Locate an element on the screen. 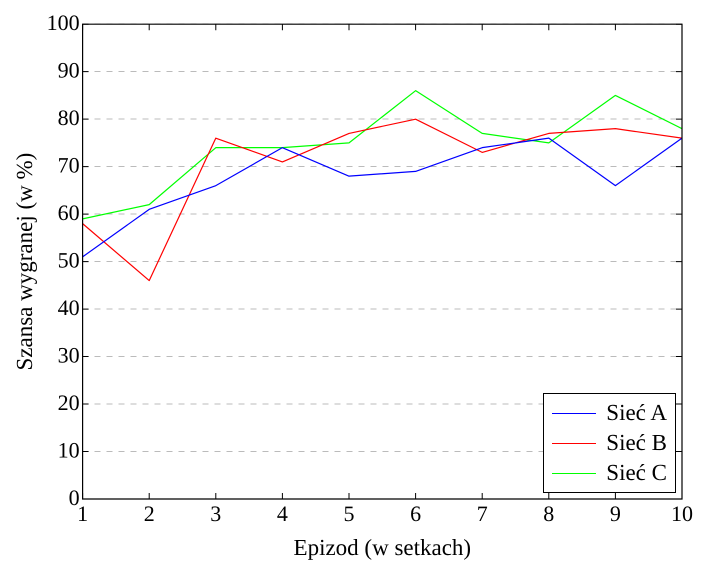 The width and height of the screenshot is (704, 575). legend-label: Sieć B is located at coordinates (636, 443).